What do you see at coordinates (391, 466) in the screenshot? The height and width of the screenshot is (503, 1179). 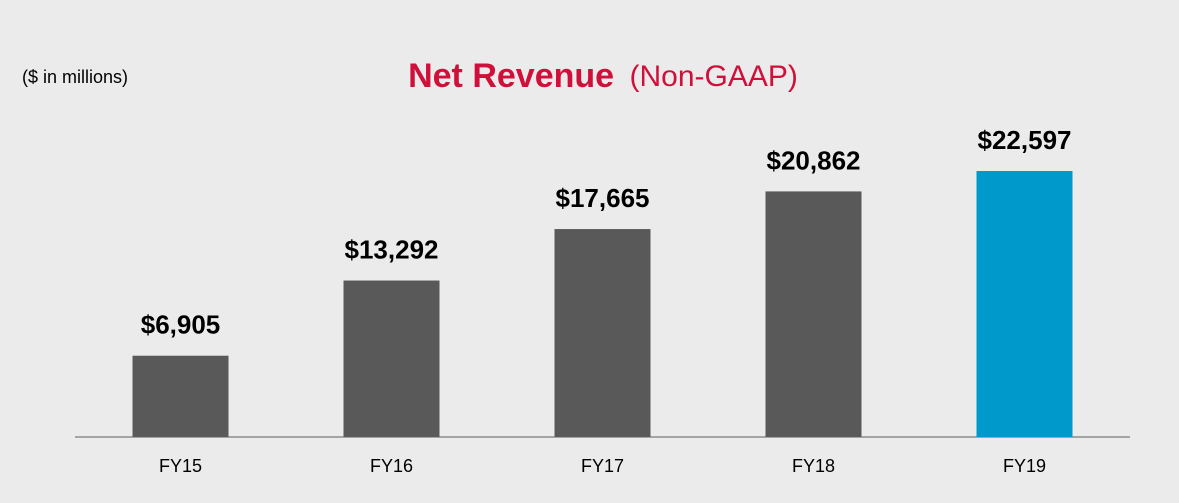 I see `x-tick-label: FY16` at bounding box center [391, 466].